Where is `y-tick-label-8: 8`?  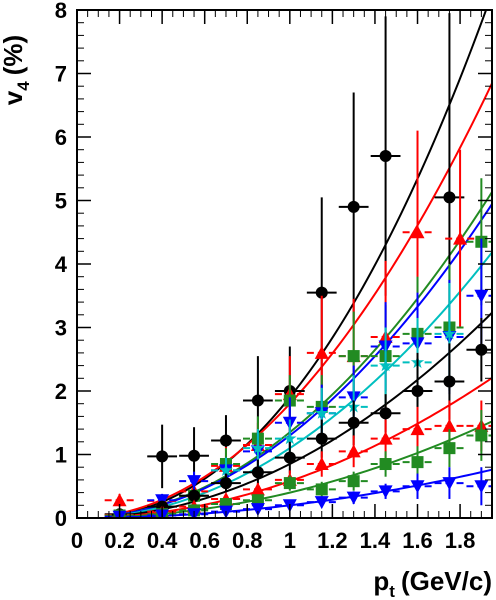
y-tick-label-8: 8 is located at coordinates (61, 11).